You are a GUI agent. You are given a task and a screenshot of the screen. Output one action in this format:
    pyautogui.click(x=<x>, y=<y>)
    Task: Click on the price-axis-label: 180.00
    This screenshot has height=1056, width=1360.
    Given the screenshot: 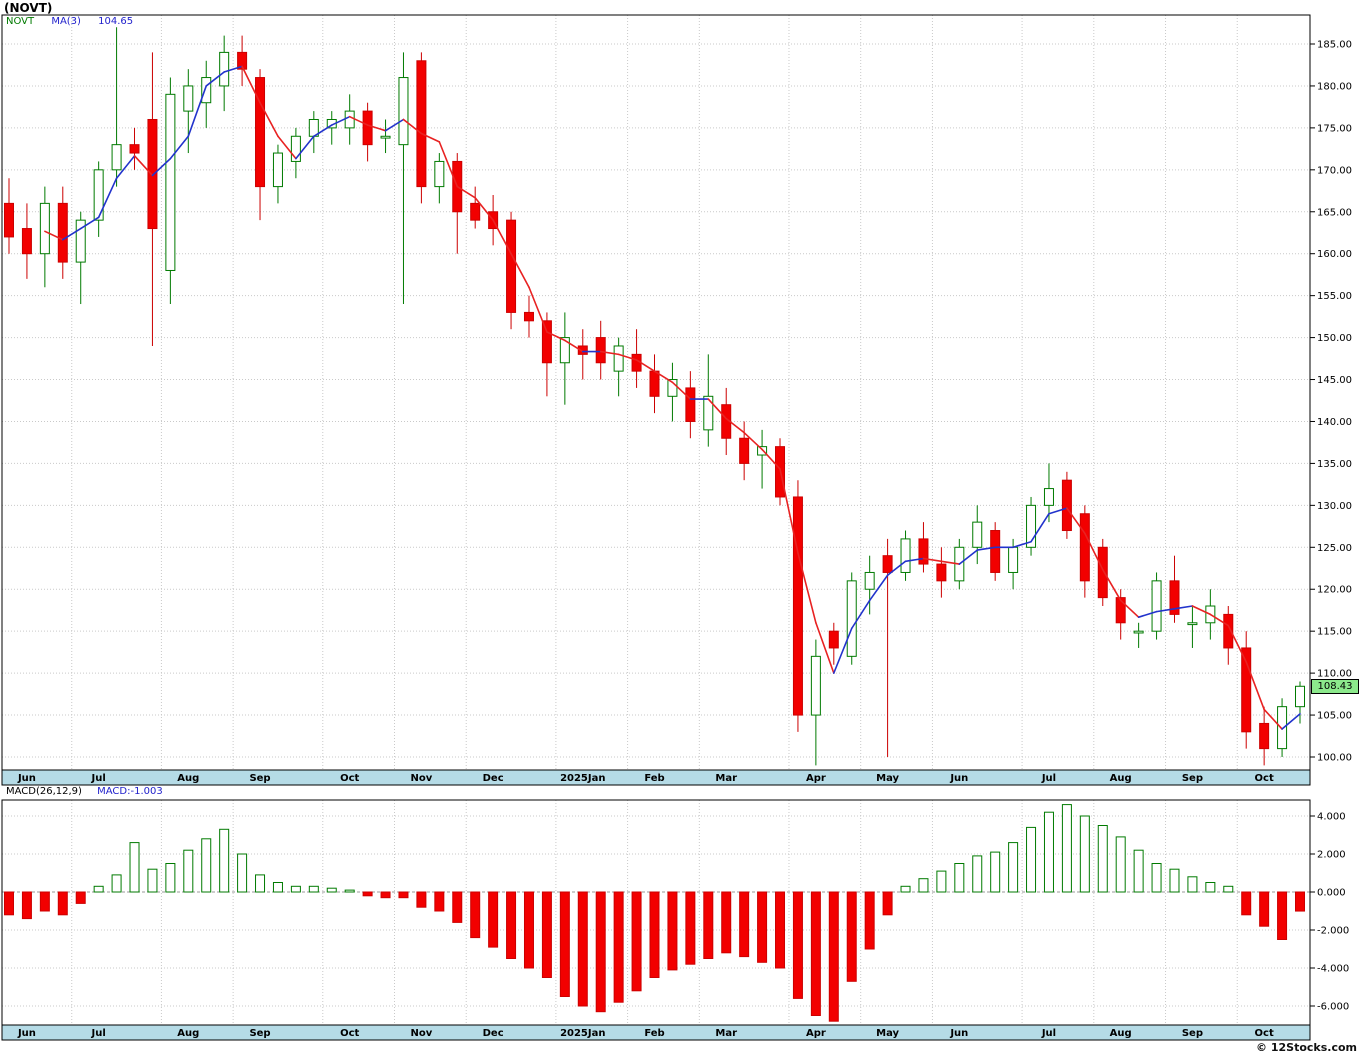 What is the action you would take?
    pyautogui.click(x=1334, y=86)
    